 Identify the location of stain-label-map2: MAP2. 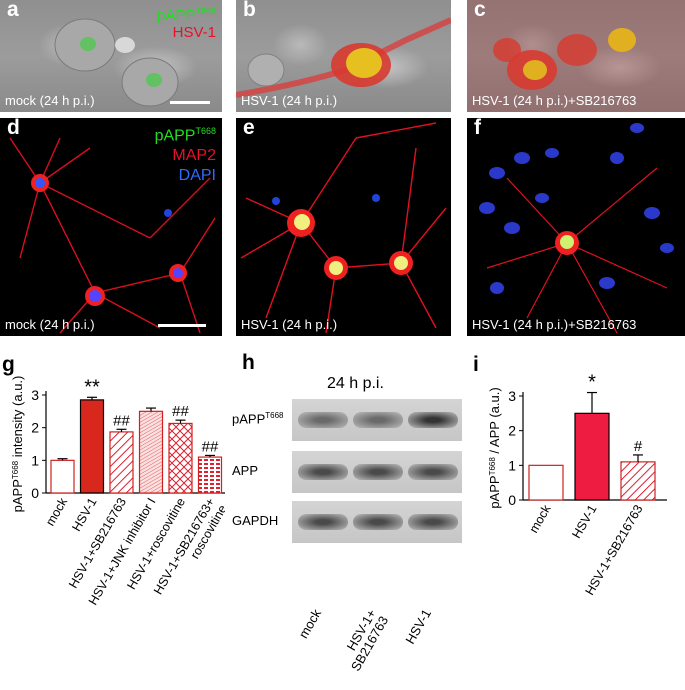
(194, 156).